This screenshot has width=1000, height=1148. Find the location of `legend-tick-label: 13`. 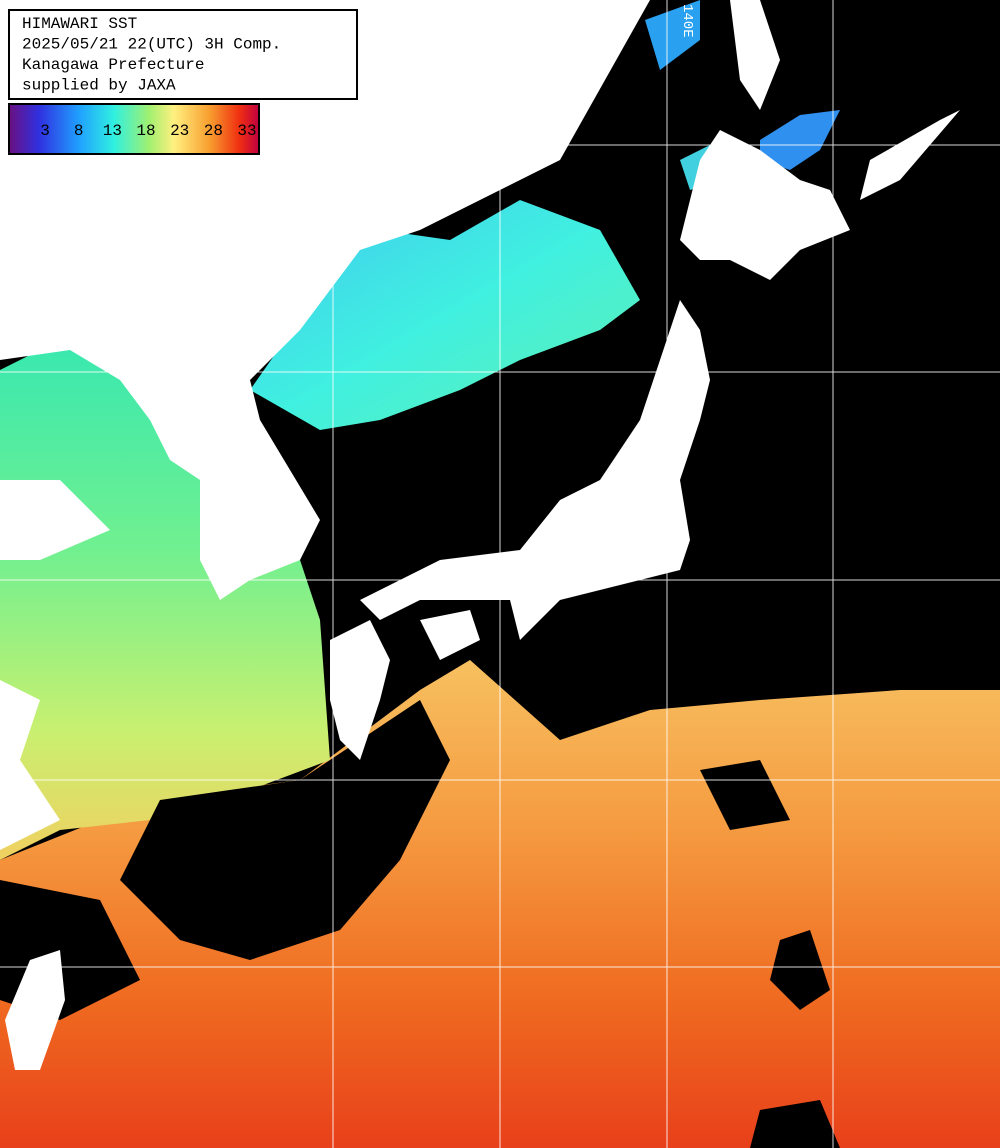

legend-tick-label: 13 is located at coordinates (112, 131).